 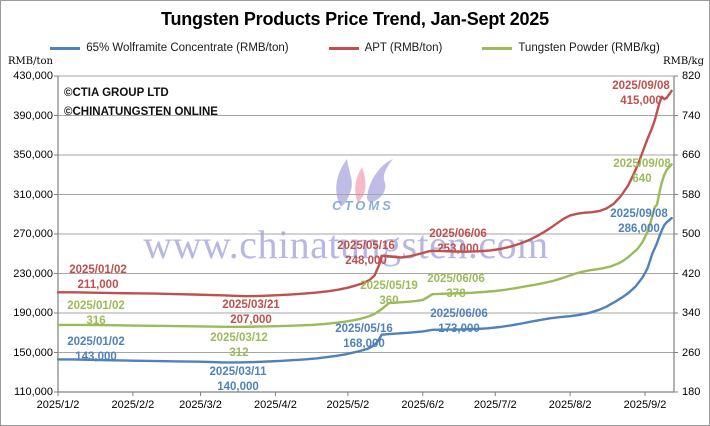 I want to click on data-label-tungsten-powder: 2025/01/02 316, so click(x=96, y=314).